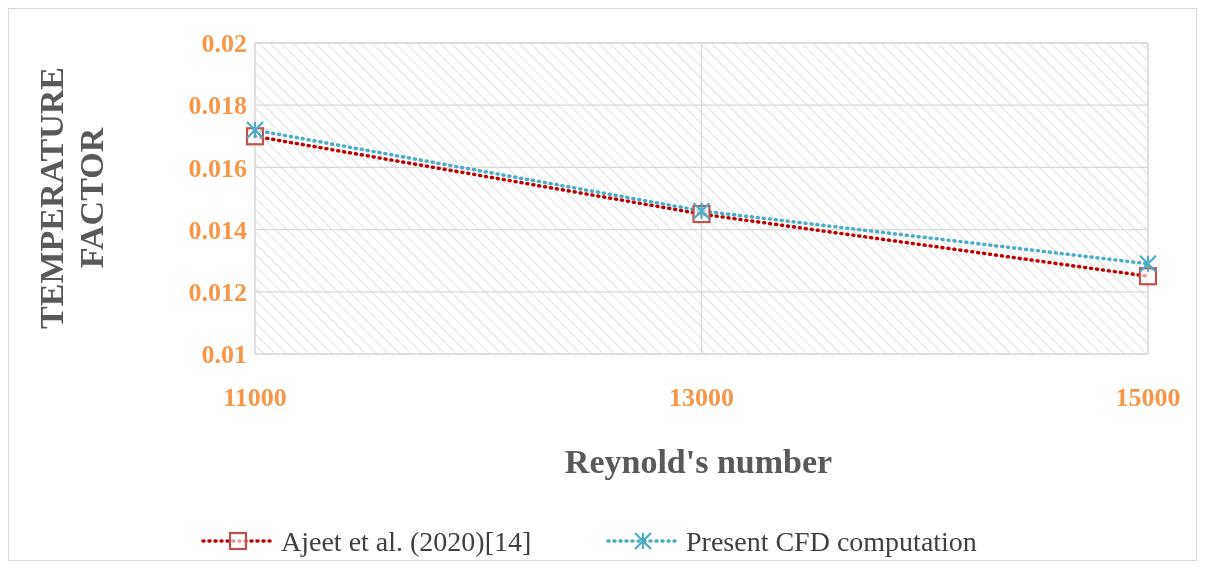 This screenshot has width=1205, height=569. What do you see at coordinates (831, 541) in the screenshot?
I see `legend-label: Present CFD computation` at bounding box center [831, 541].